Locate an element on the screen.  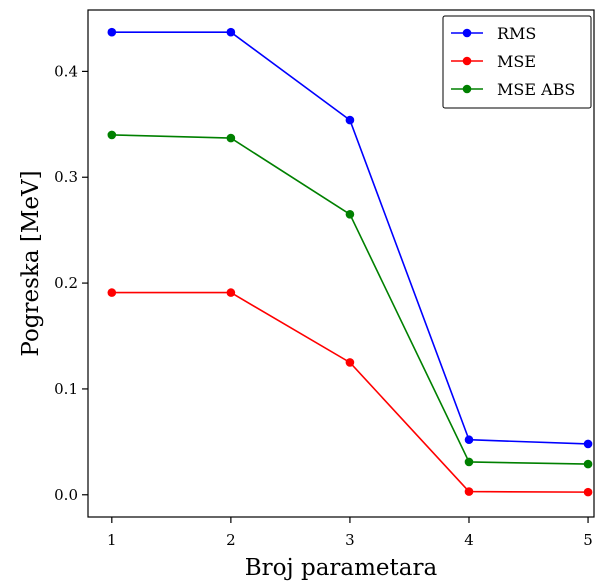
y-tick-label: 0.0 is located at coordinates (66, 495).